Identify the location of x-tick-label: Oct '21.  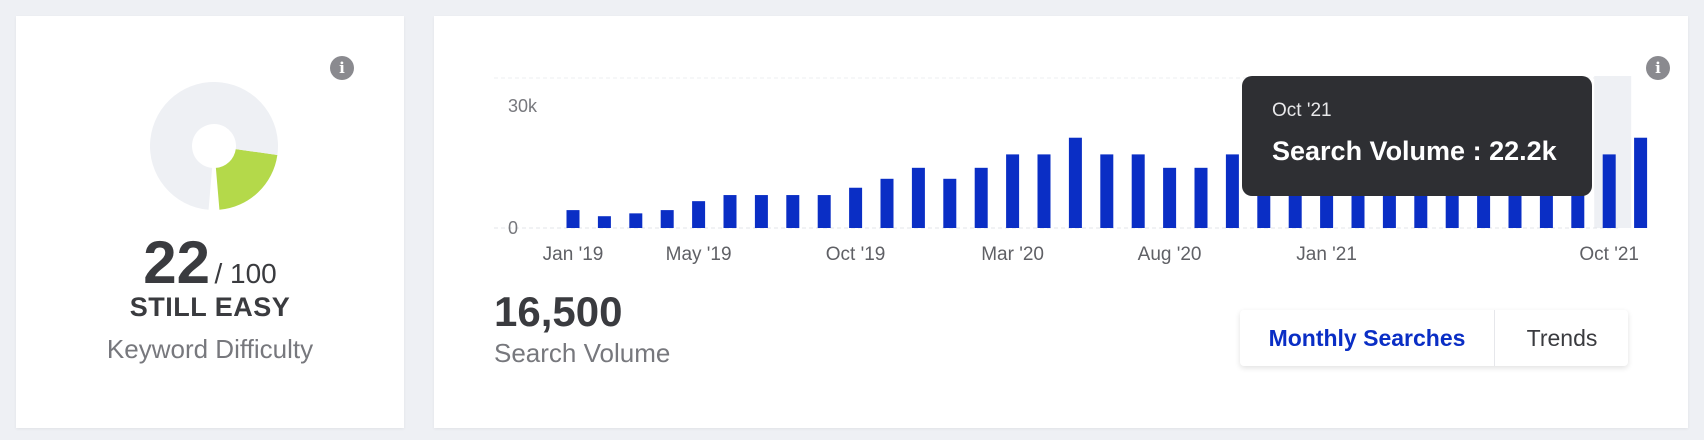
(1609, 254).